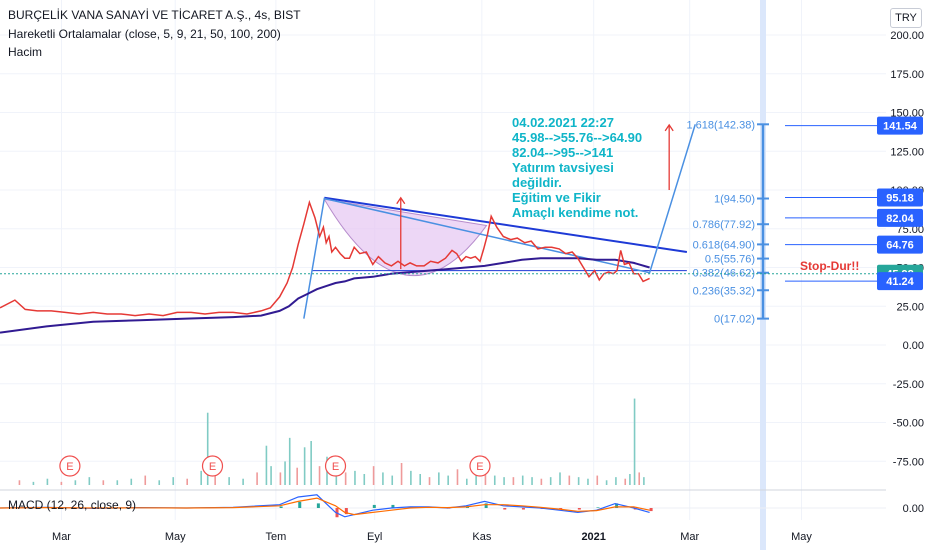 The height and width of the screenshot is (550, 932). What do you see at coordinates (481, 537) in the screenshot?
I see `x-tick-label: Kas` at bounding box center [481, 537].